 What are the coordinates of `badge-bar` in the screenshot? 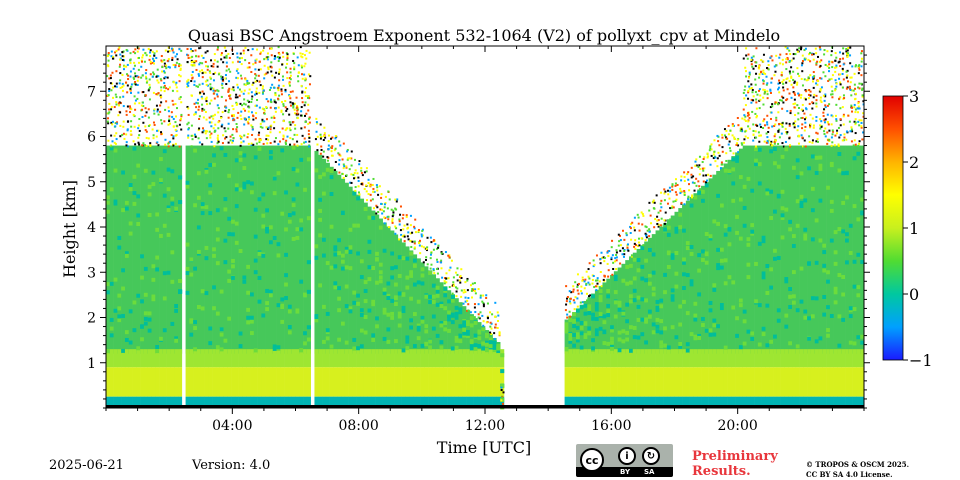 It's located at (624, 472).